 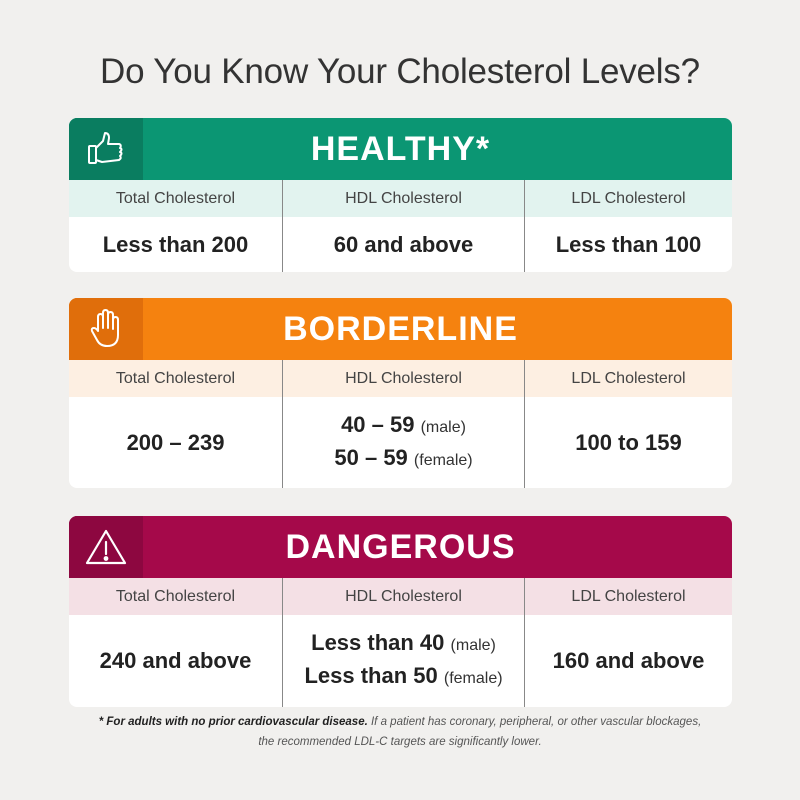 What do you see at coordinates (378, 424) in the screenshot?
I see `hdl-male-value: 40 – 59` at bounding box center [378, 424].